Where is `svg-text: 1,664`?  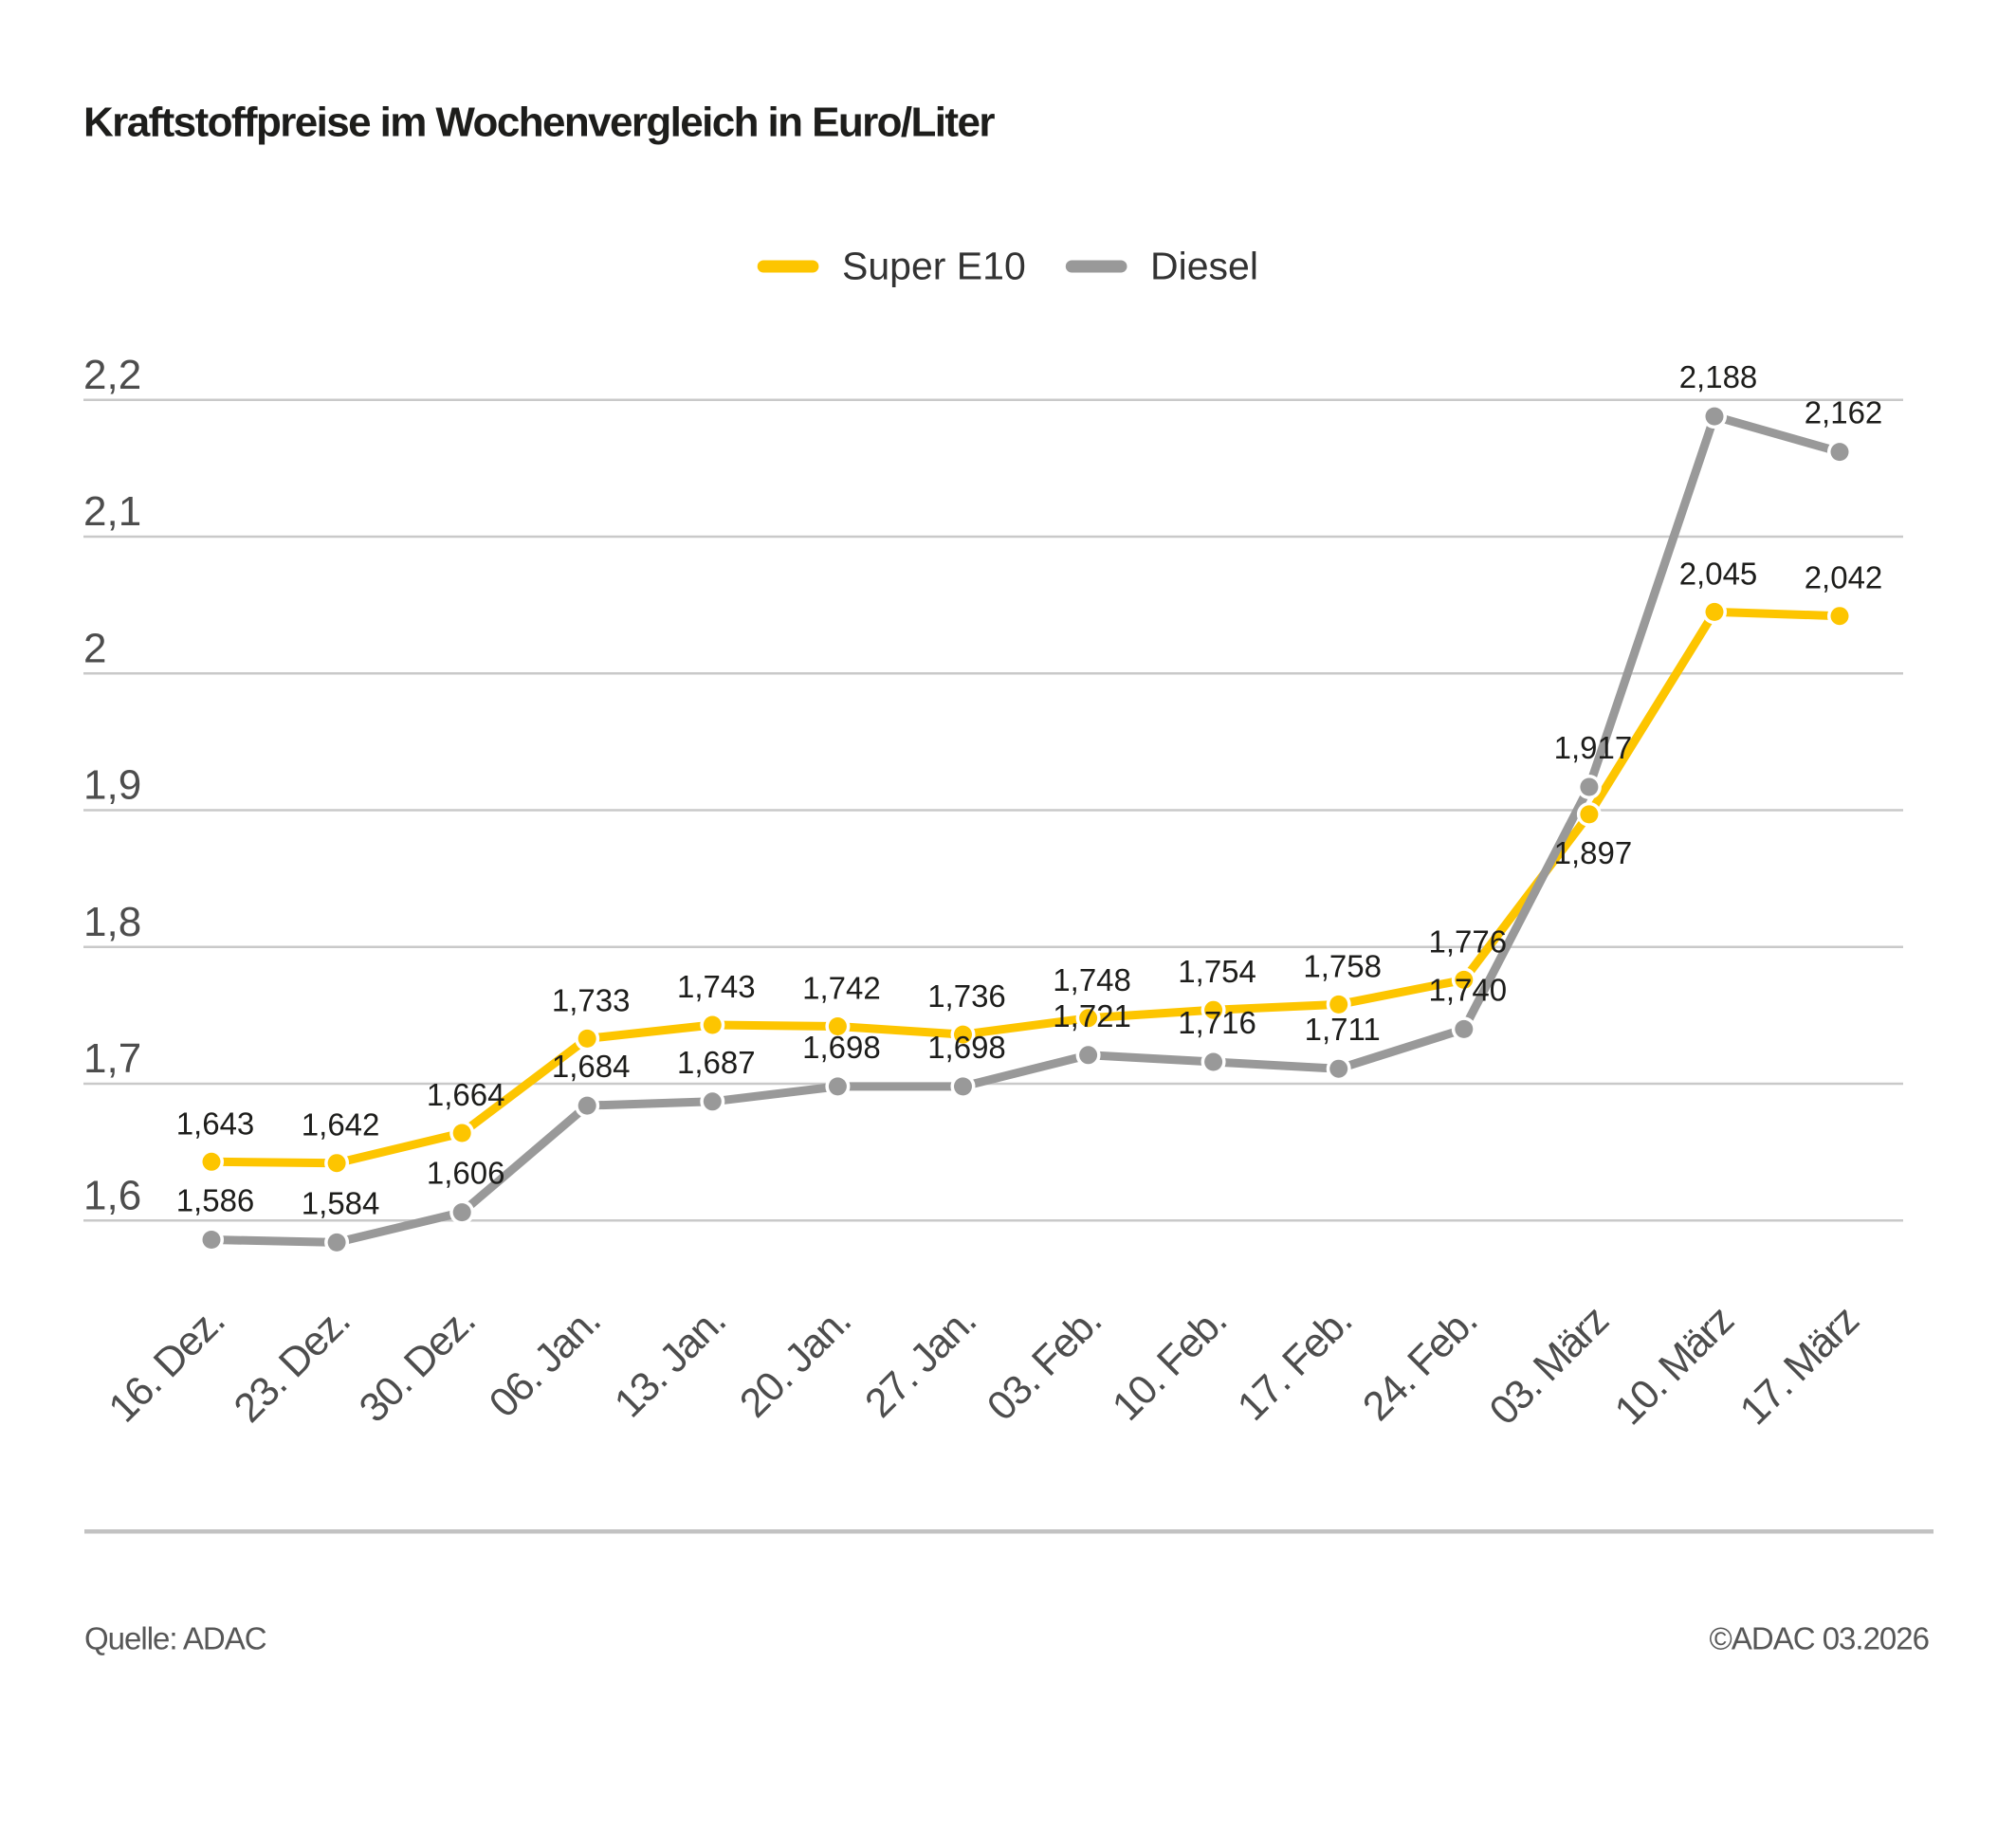
svg-text: 1,664 is located at coordinates (466, 1094).